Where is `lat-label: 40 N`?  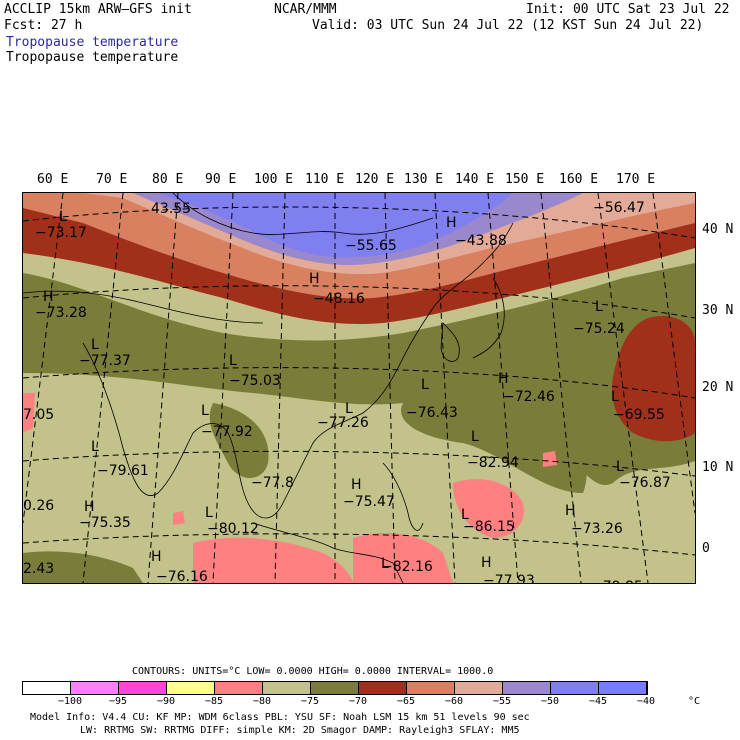
lat-label: 40 N is located at coordinates (718, 229).